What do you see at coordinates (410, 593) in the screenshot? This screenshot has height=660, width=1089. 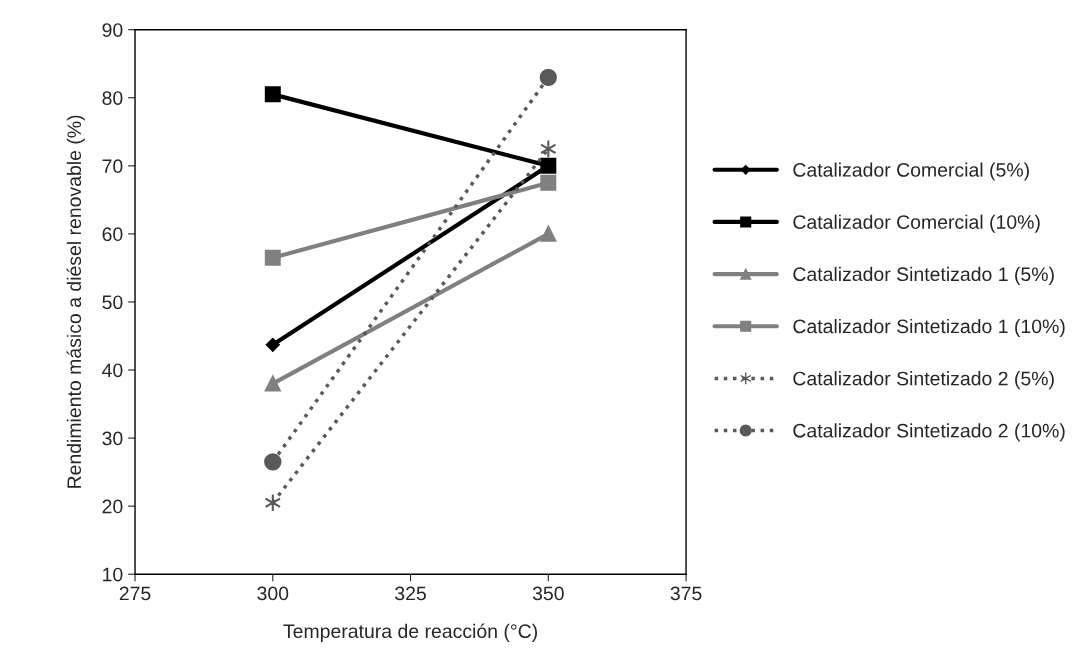 I see `x-tick-label: 325` at bounding box center [410, 593].